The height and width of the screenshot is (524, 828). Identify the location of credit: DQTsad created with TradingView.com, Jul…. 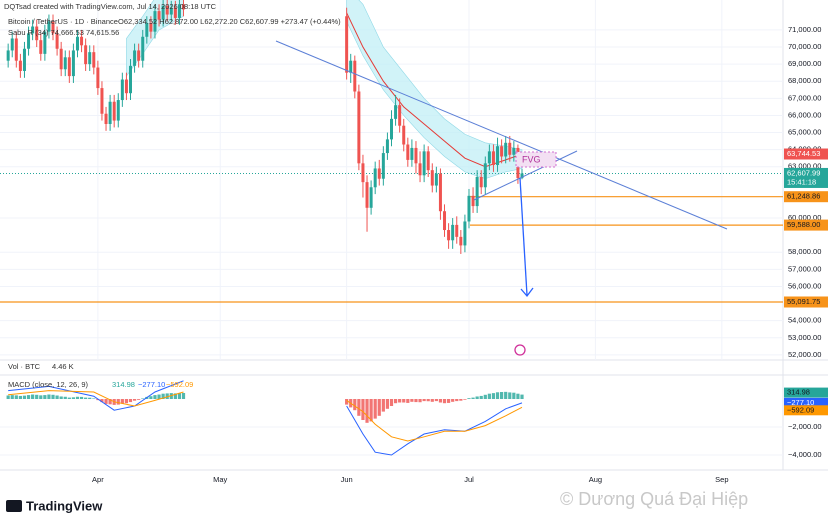
(110, 6).